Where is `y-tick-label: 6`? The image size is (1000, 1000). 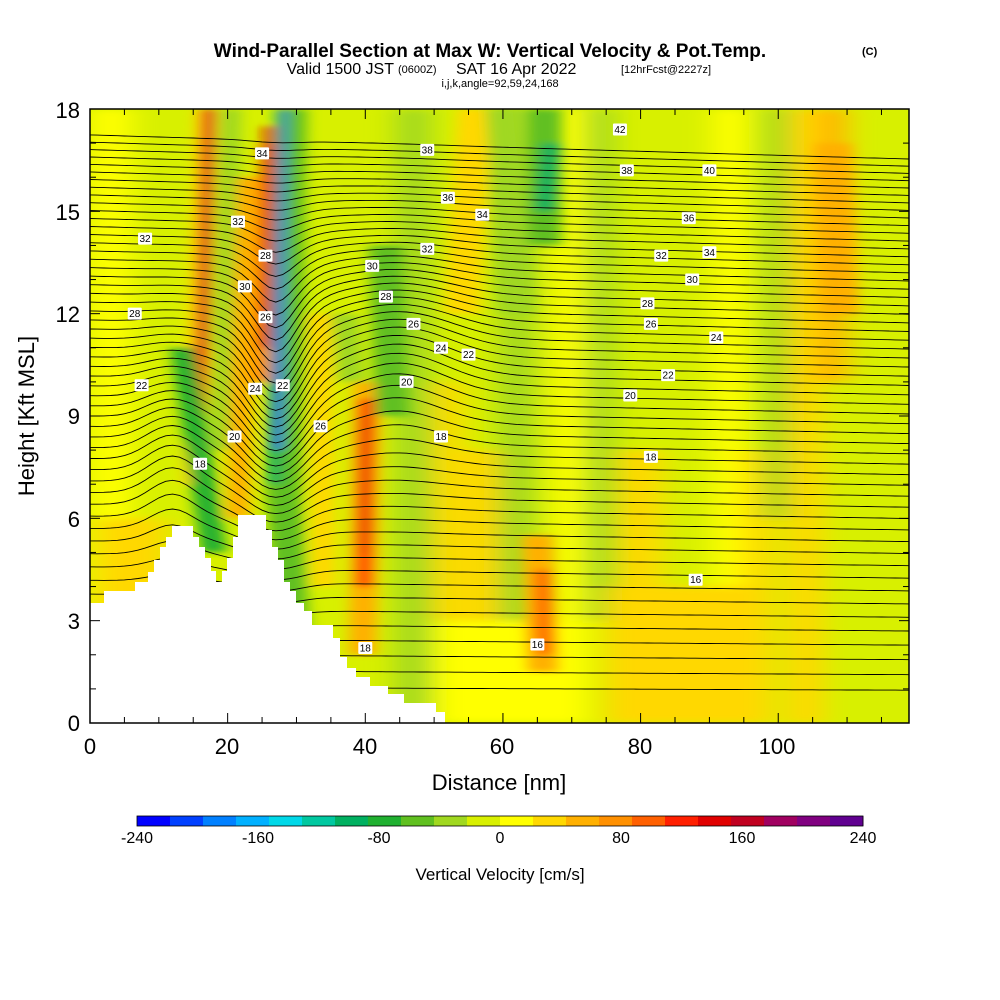 y-tick-label: 6 is located at coordinates (74, 519).